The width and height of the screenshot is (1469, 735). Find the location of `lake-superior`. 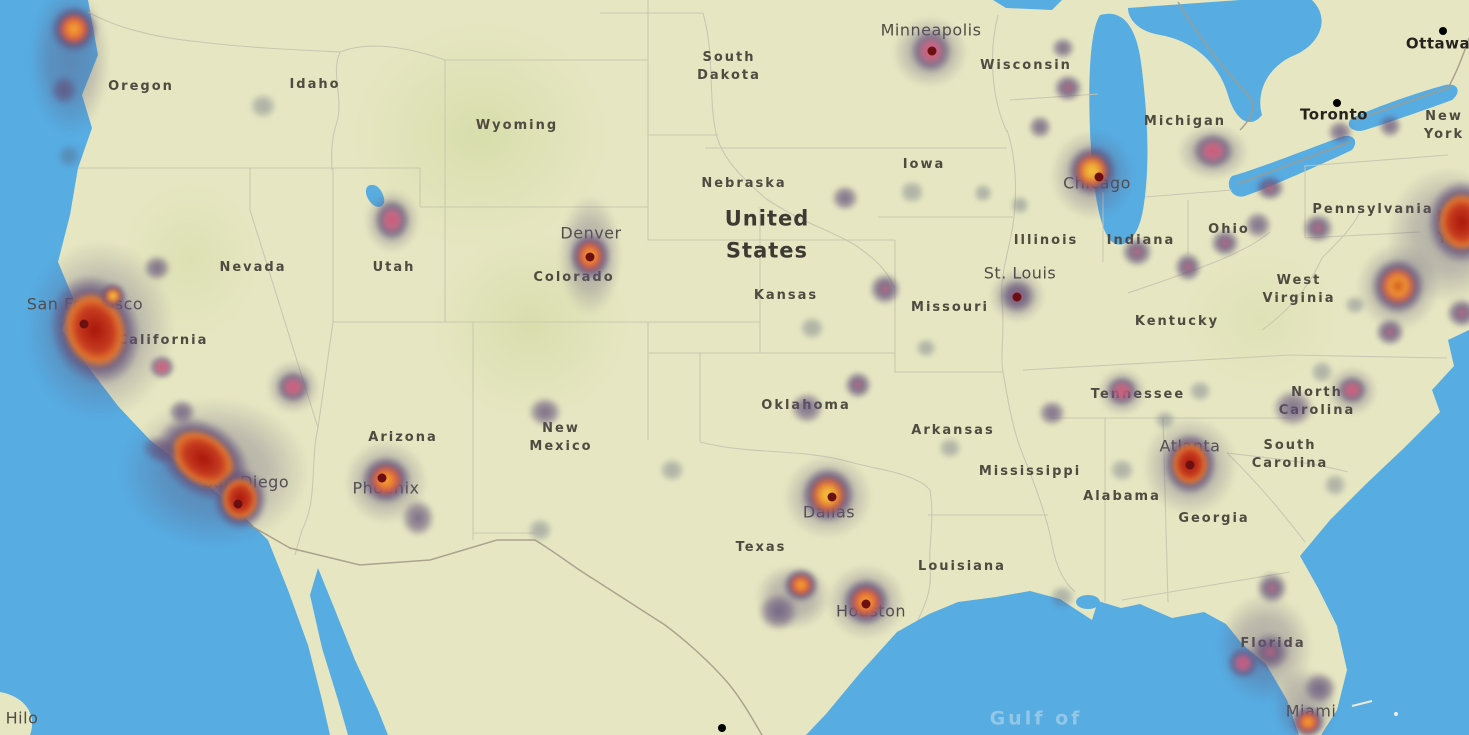

lake-superior is located at coordinates (1027, 5).